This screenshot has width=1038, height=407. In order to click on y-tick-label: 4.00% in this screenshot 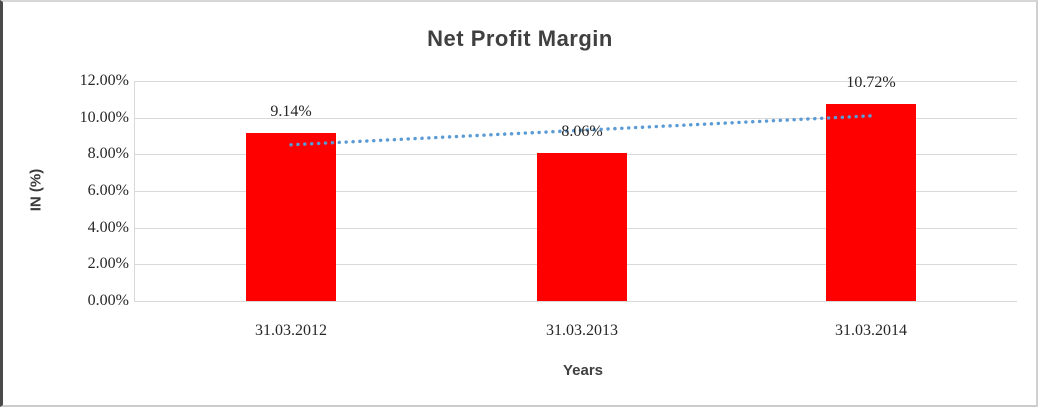, I will do `click(108, 227)`.